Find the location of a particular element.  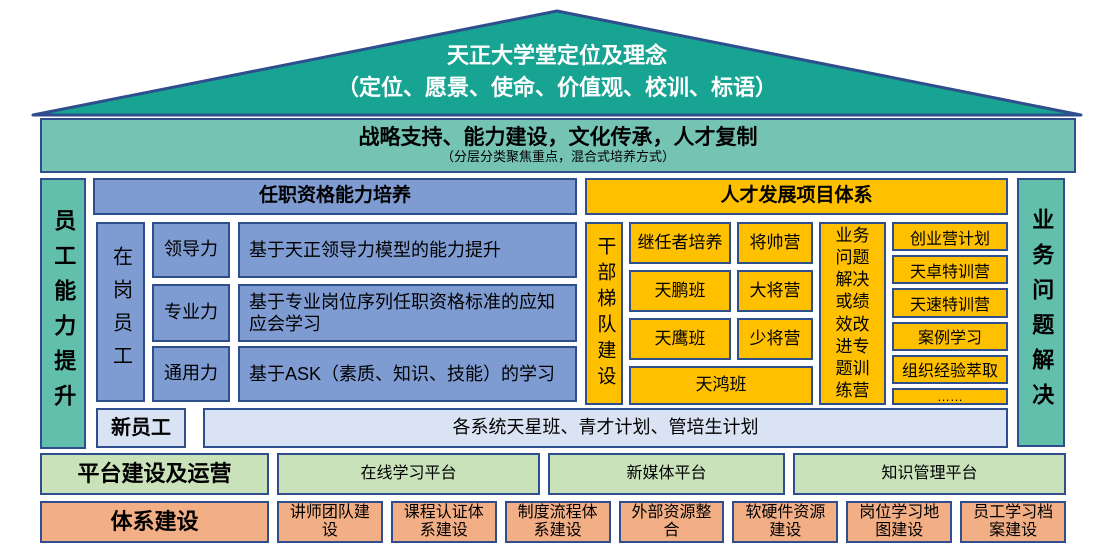

competency-desc-text: 基于ASK（素质、知识、技能）的学习 is located at coordinates (402, 373).